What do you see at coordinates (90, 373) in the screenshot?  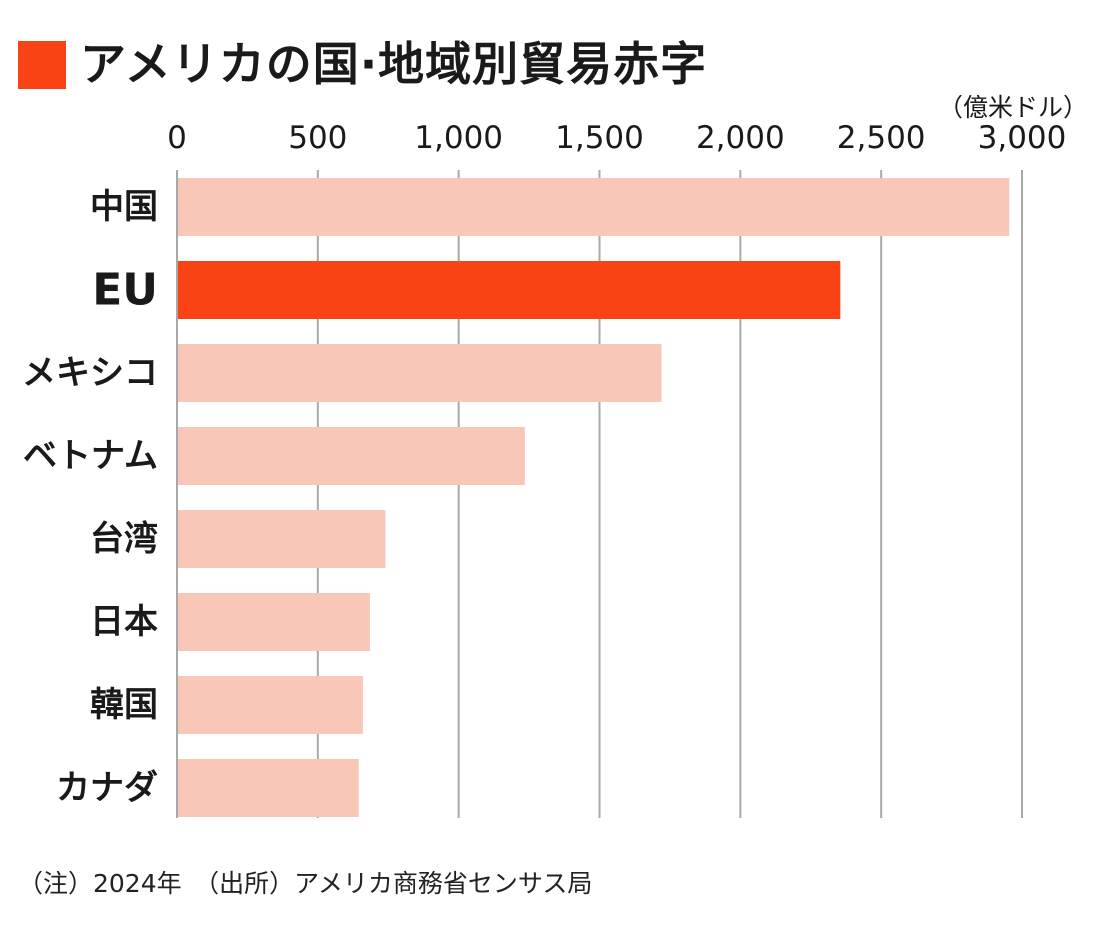 I see `category-label: メキシコ` at bounding box center [90, 373].